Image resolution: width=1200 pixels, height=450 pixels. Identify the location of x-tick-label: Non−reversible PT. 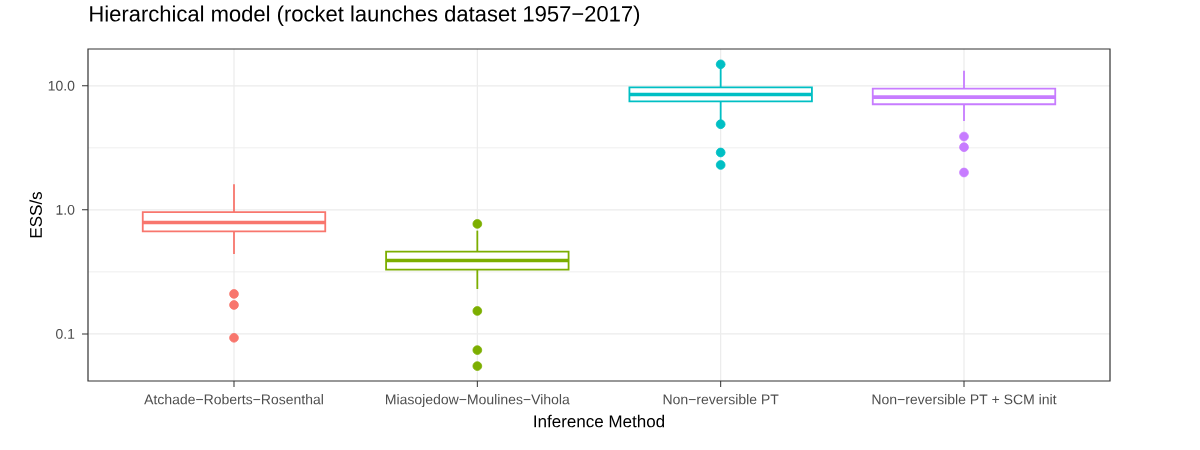
(721, 399).